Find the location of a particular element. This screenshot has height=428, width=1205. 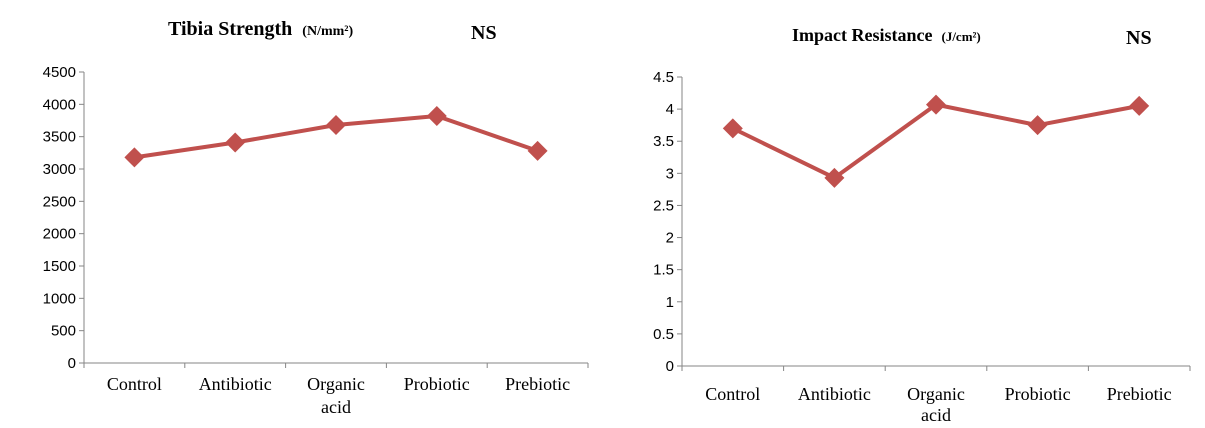

y-tick-label: 3 is located at coordinates (670, 173).